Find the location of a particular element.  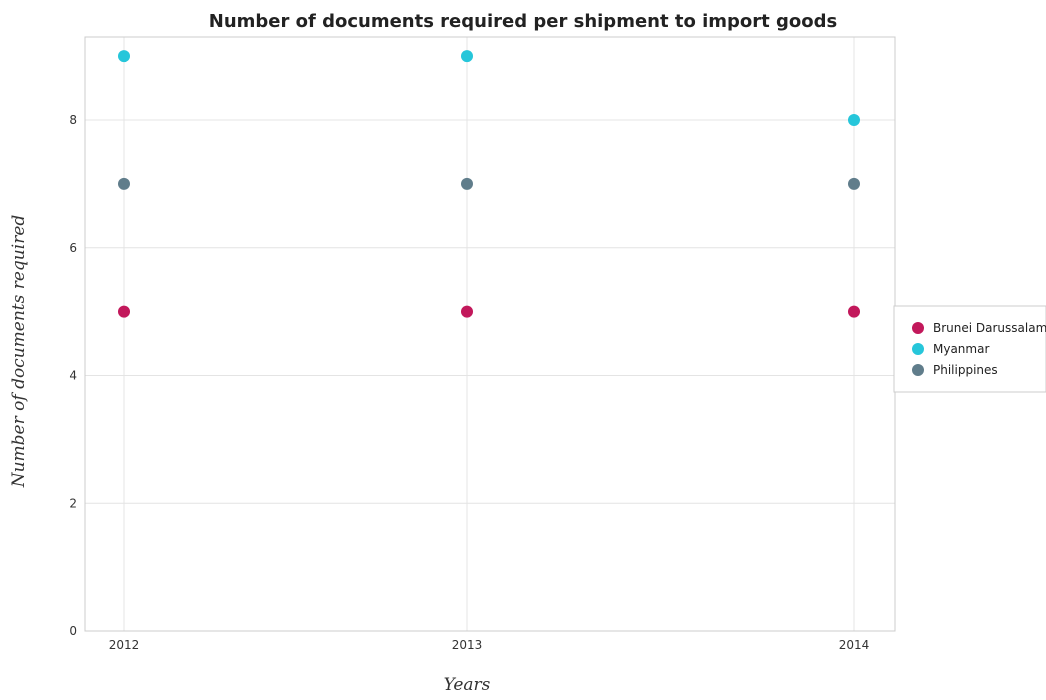

legend-label: Brunei Darussalam is located at coordinates (989, 328).